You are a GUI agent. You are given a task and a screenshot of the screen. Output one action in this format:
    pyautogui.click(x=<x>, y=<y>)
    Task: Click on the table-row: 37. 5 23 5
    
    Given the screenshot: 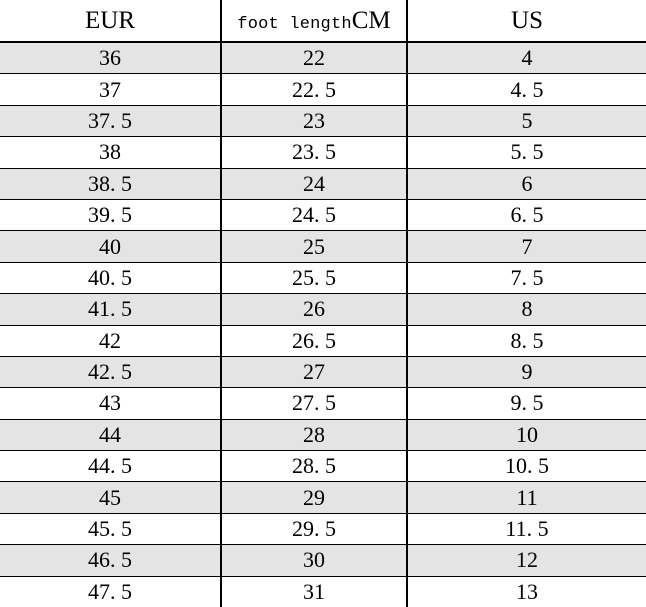 What is the action you would take?
    pyautogui.click(x=323, y=121)
    